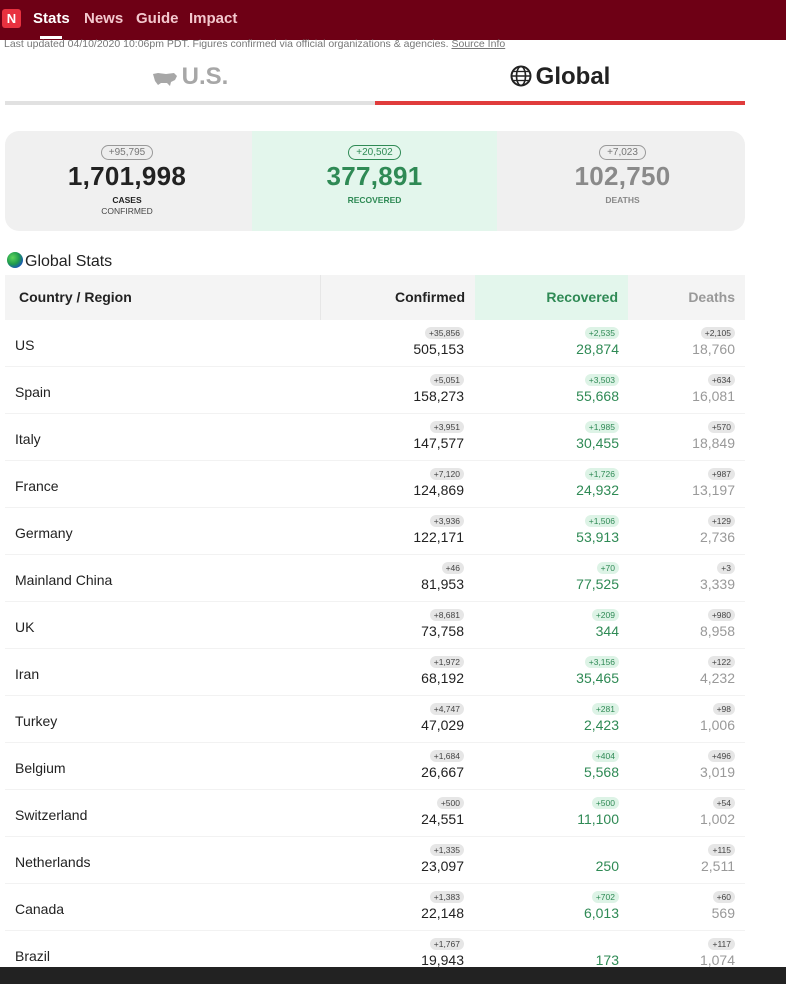 This screenshot has height=984, width=786. What do you see at coordinates (551, 297) in the screenshot?
I see `header-recovered: Recovered` at bounding box center [551, 297].